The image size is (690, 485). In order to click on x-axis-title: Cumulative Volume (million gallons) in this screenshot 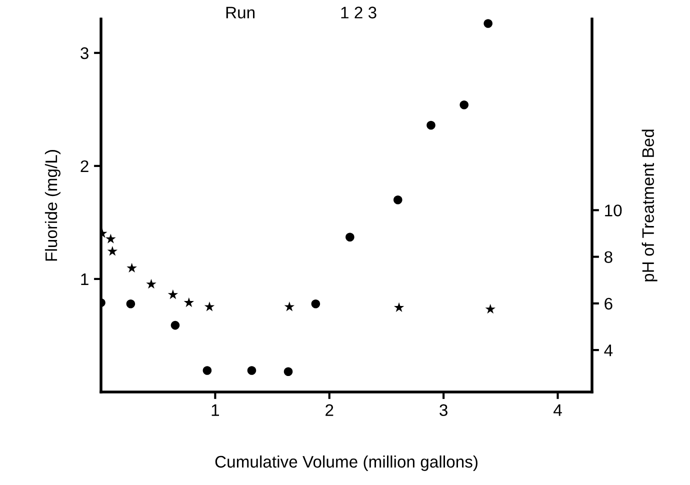, I will do `click(346, 463)`.